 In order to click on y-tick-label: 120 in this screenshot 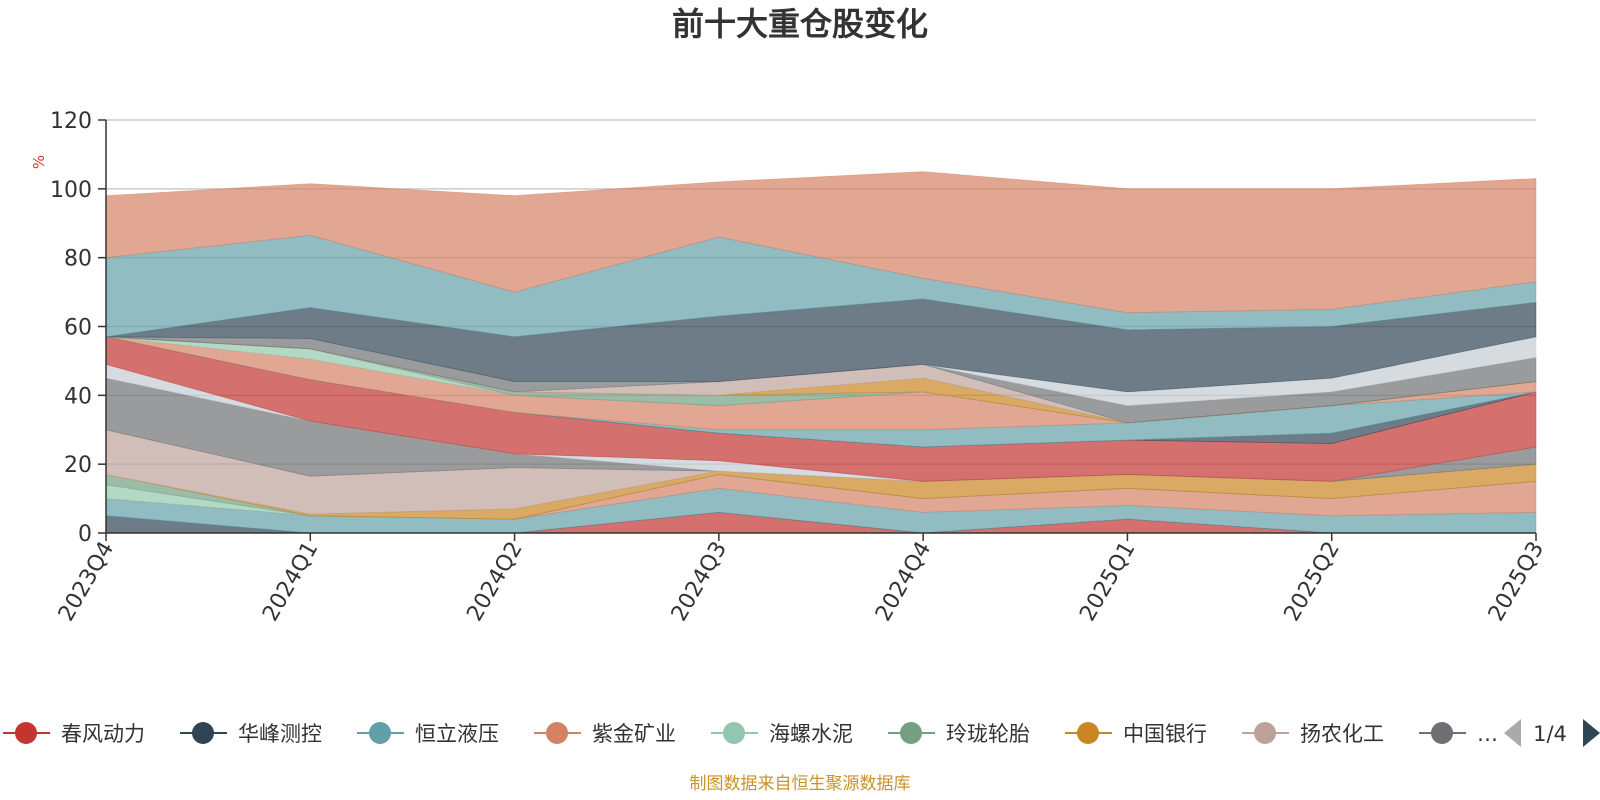, I will do `click(71, 121)`.